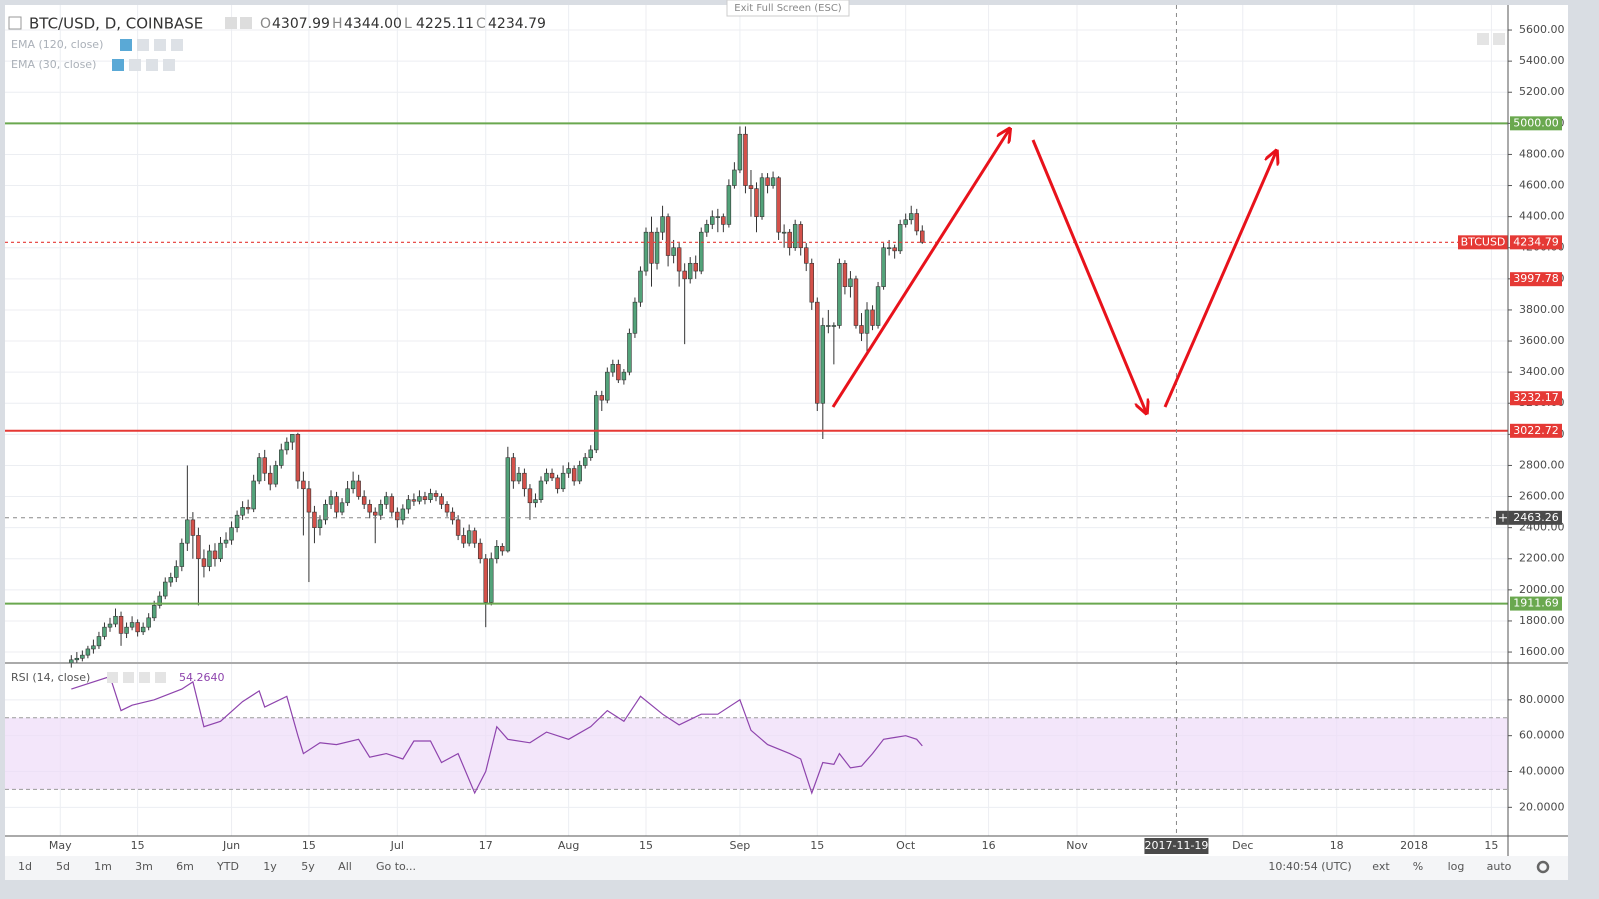 This screenshot has height=899, width=1599. Describe the element at coordinates (1536, 241) in the screenshot. I see `price-badge-label: 4234.79` at that location.